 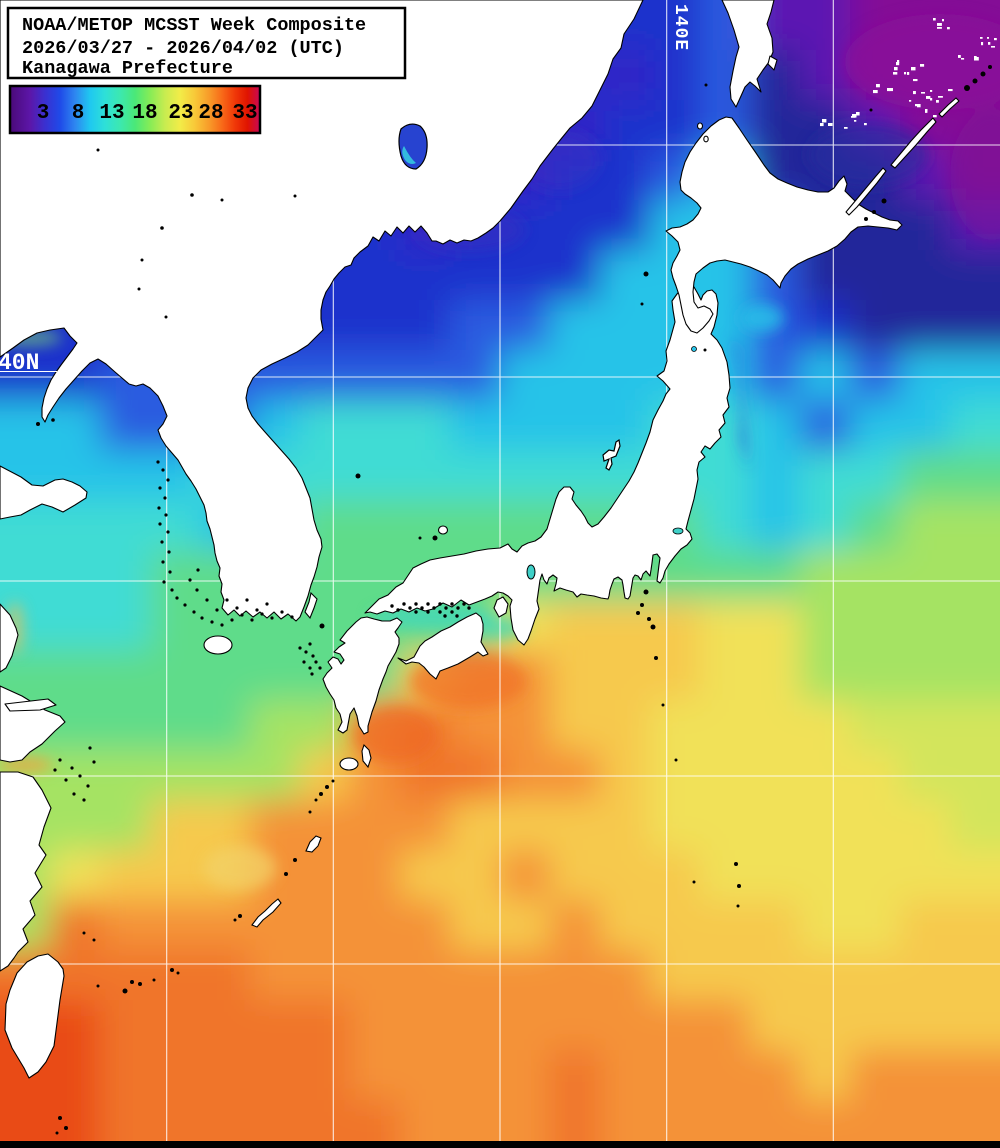 What do you see at coordinates (19, 363) in the screenshot?
I see `svg-text: 40N` at bounding box center [19, 363].